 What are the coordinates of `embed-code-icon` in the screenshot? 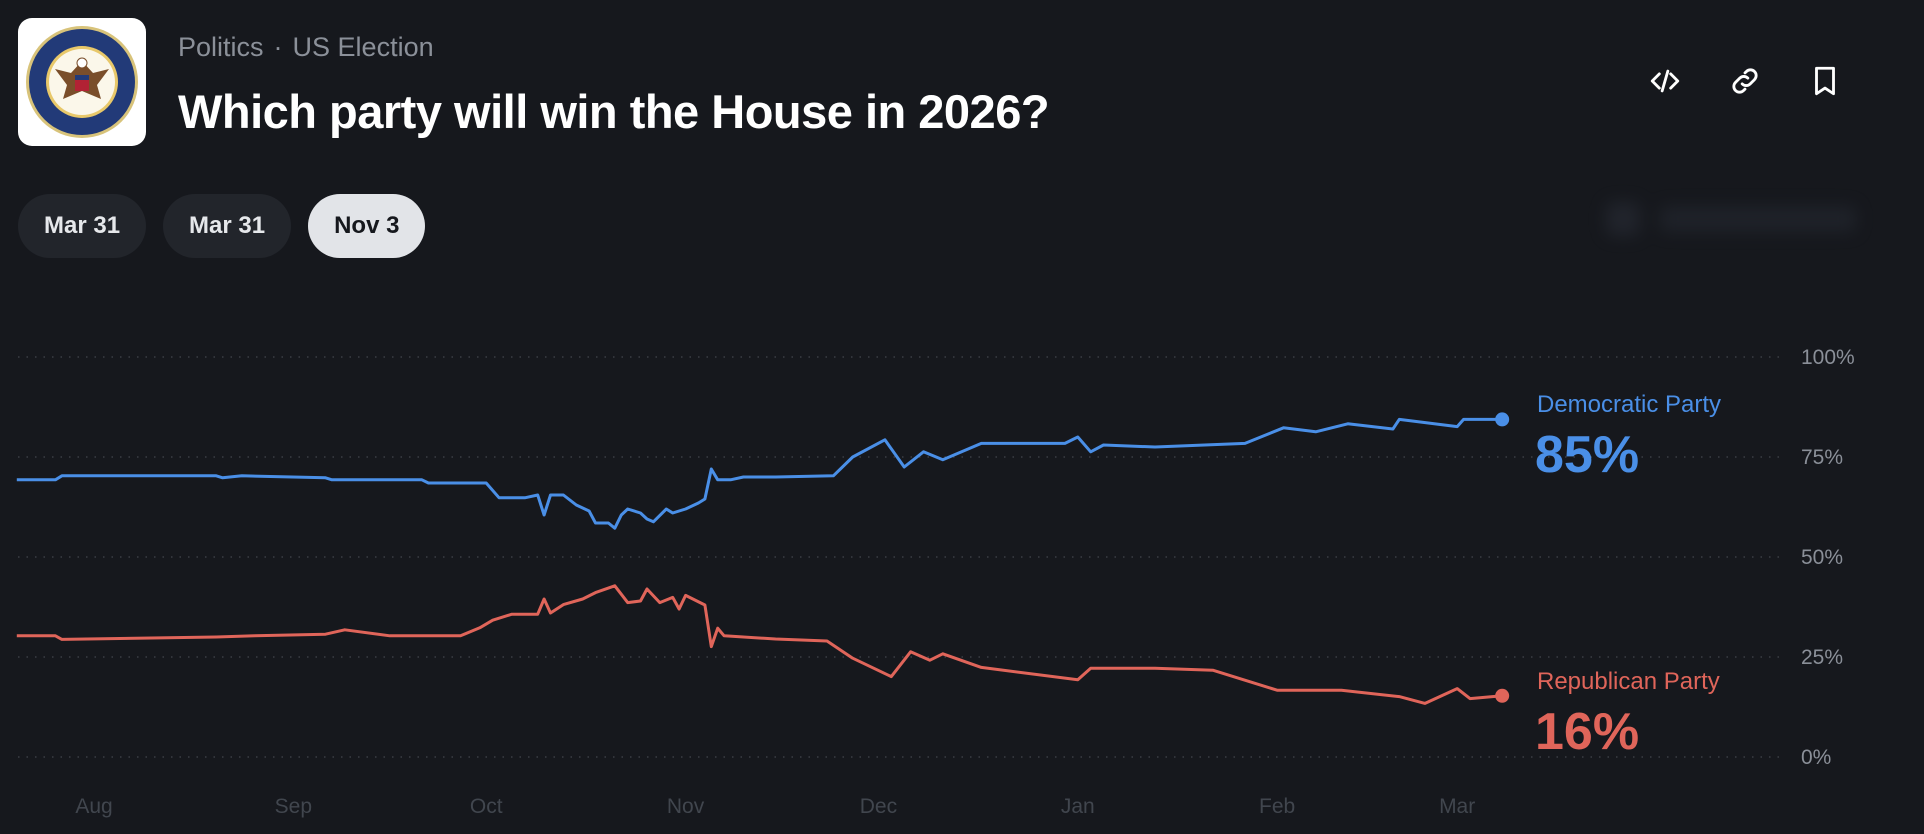 It's located at (1665, 81).